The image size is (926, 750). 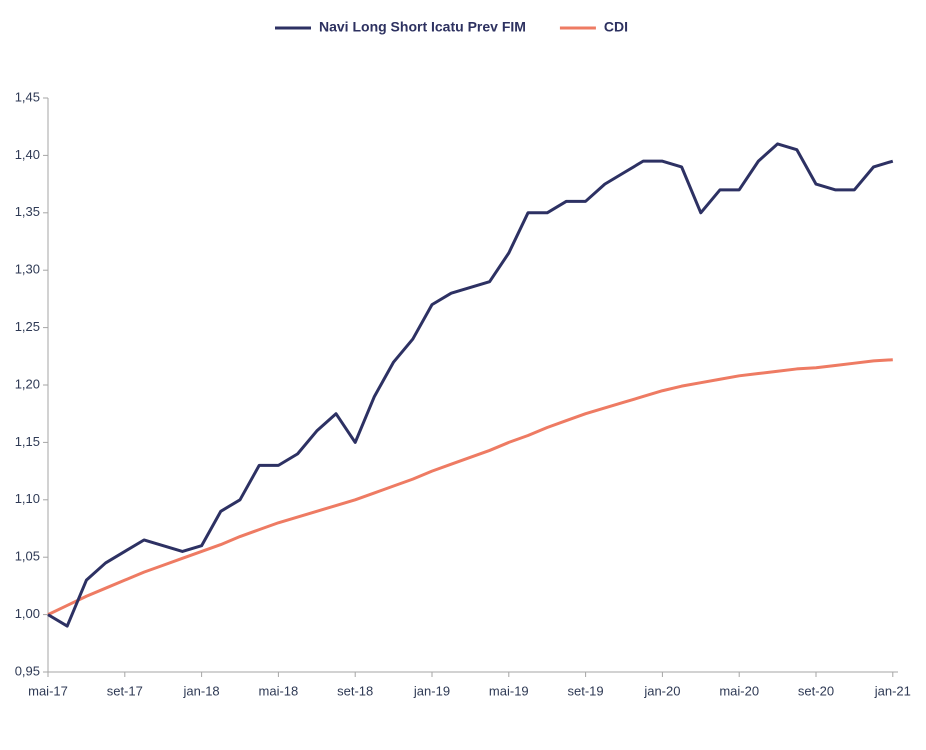 I want to click on y-tick-label: 1,05, so click(x=27, y=556).